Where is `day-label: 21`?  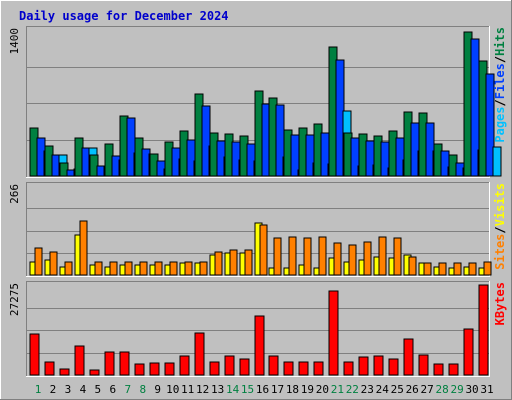 day-label: 21 is located at coordinates (337, 389).